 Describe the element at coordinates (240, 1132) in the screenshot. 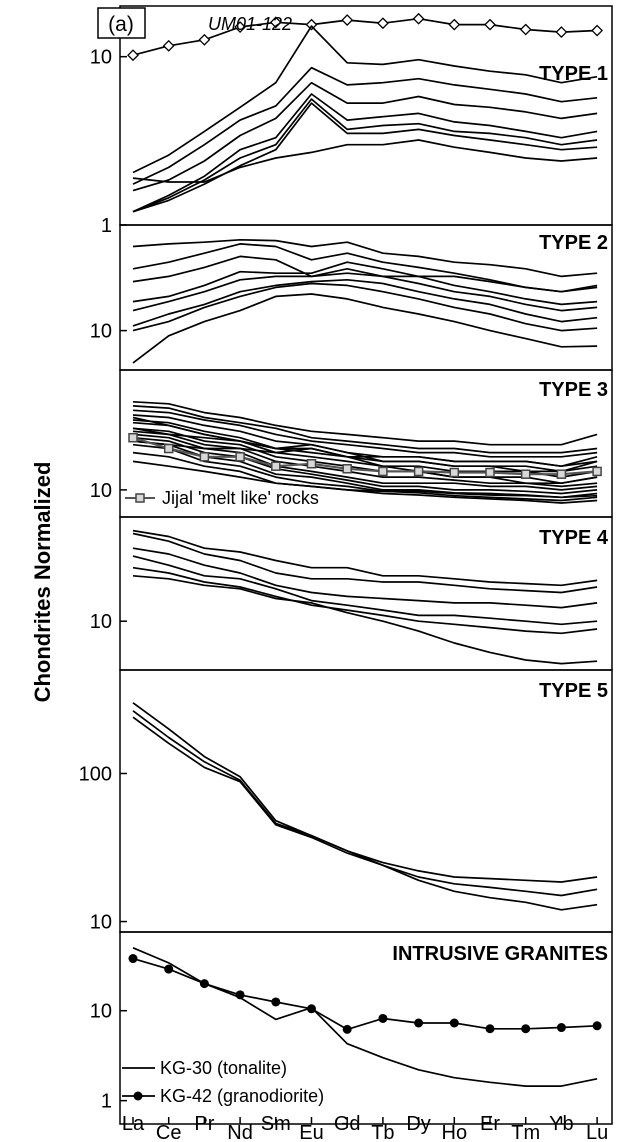

I see `x-tick-label: Nd` at that location.